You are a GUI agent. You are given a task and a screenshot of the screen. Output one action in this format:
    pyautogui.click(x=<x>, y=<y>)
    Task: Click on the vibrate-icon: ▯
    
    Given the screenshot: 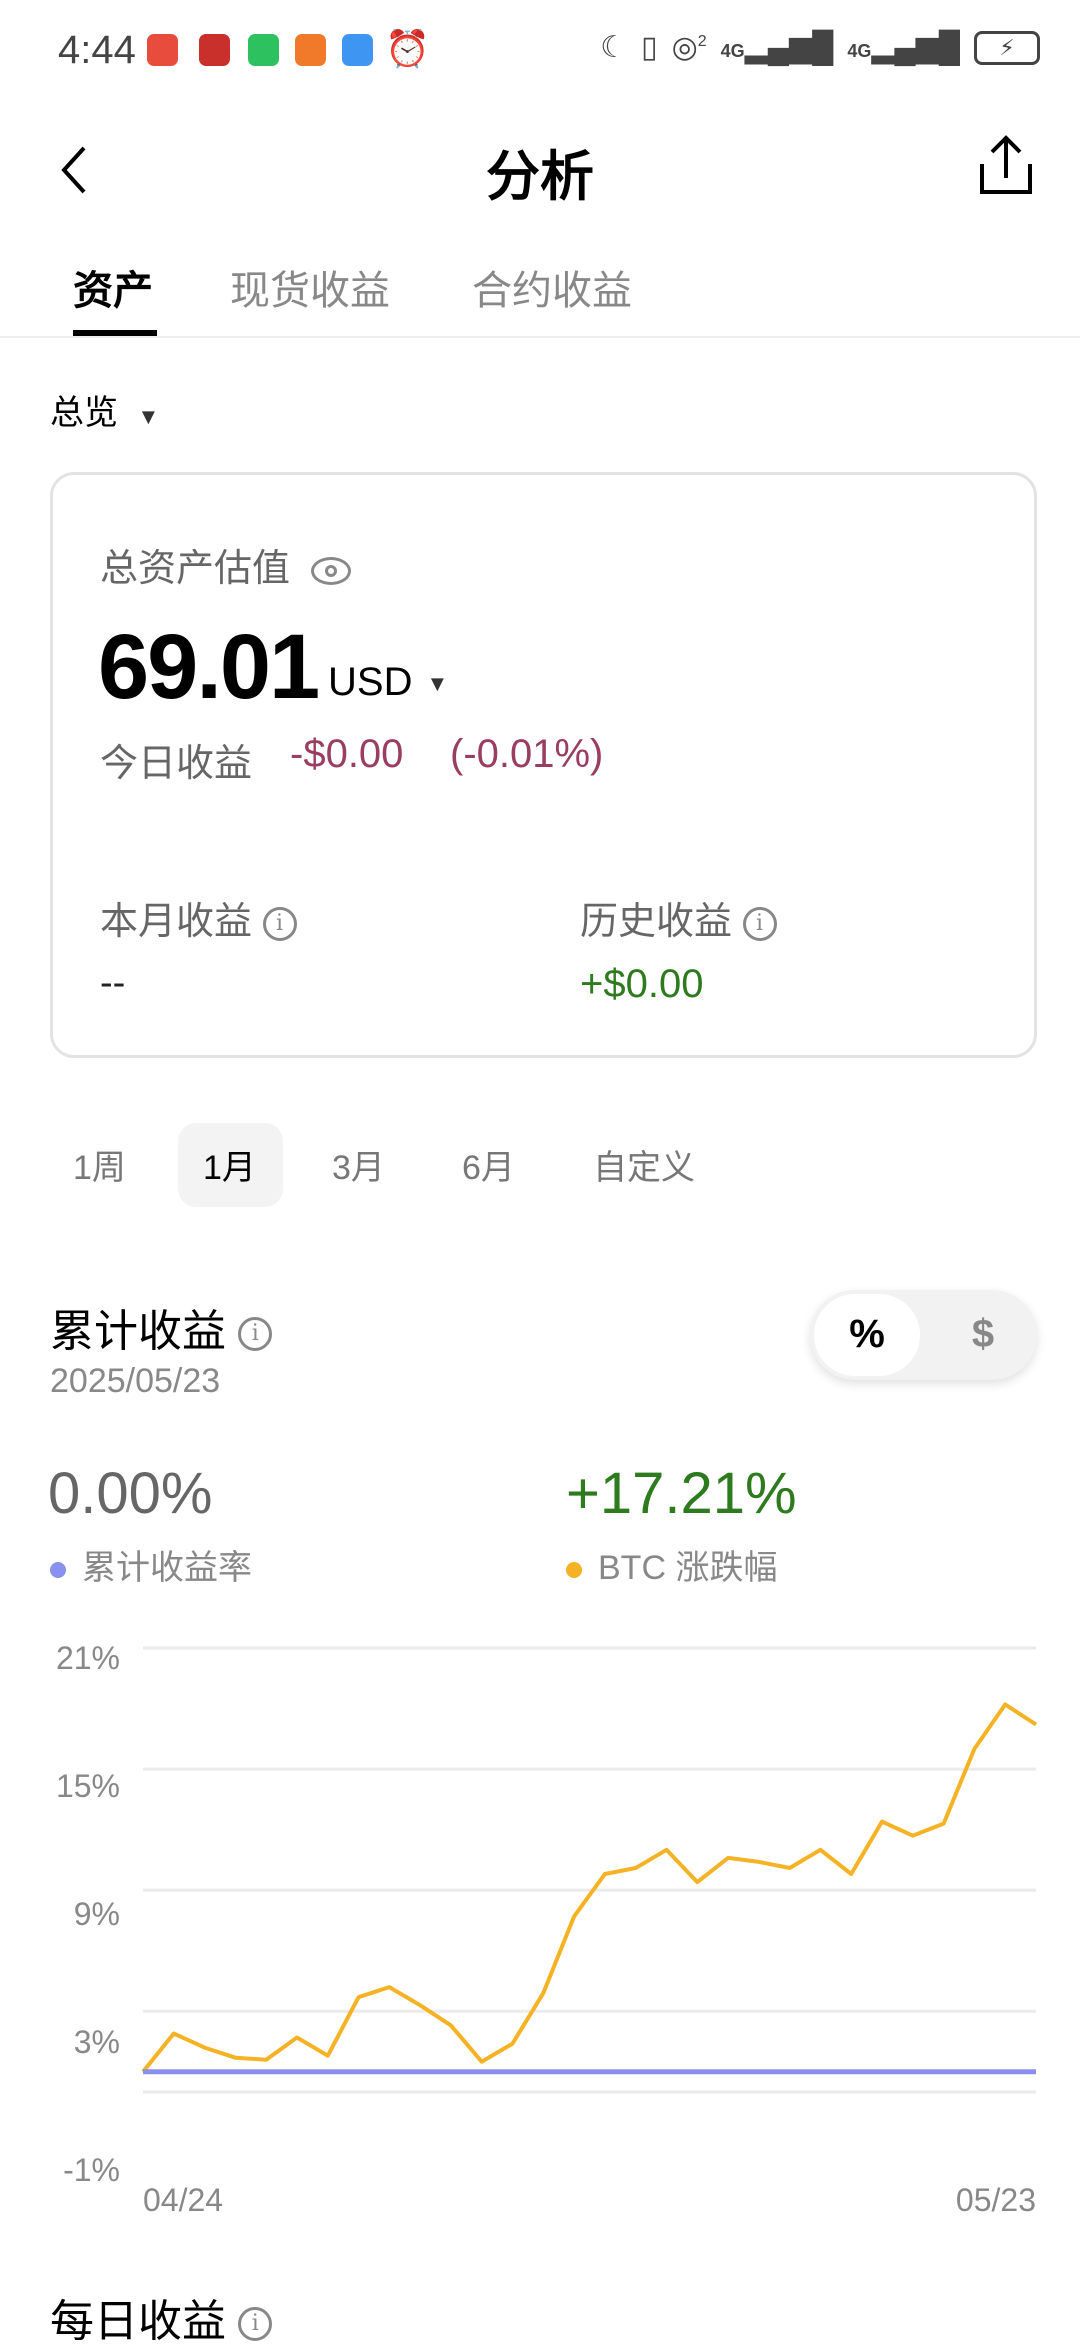 What is the action you would take?
    pyautogui.click(x=649, y=47)
    